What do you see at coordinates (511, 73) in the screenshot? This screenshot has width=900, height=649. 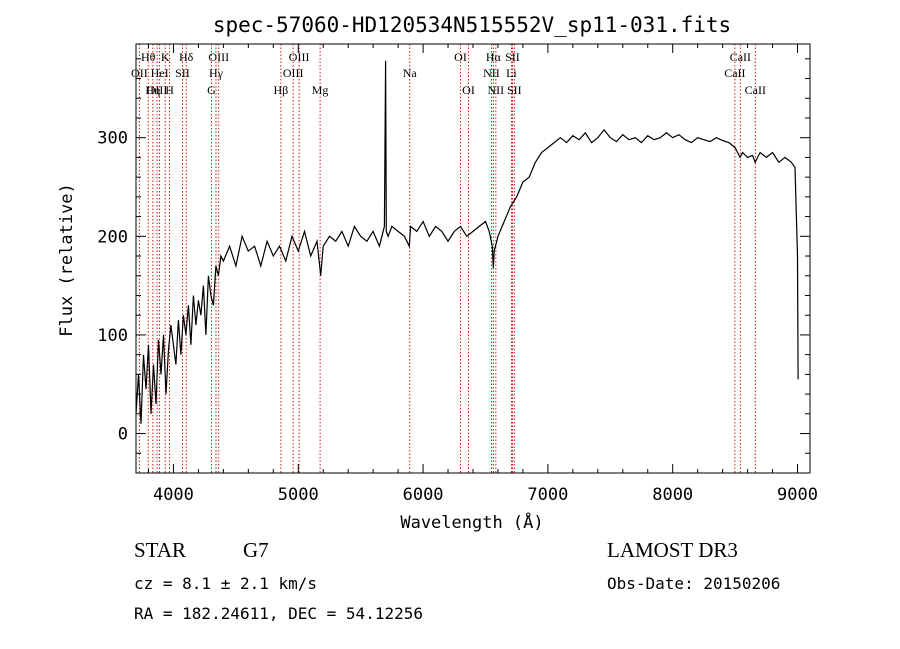 I see `spectral-line-label: Li` at bounding box center [511, 73].